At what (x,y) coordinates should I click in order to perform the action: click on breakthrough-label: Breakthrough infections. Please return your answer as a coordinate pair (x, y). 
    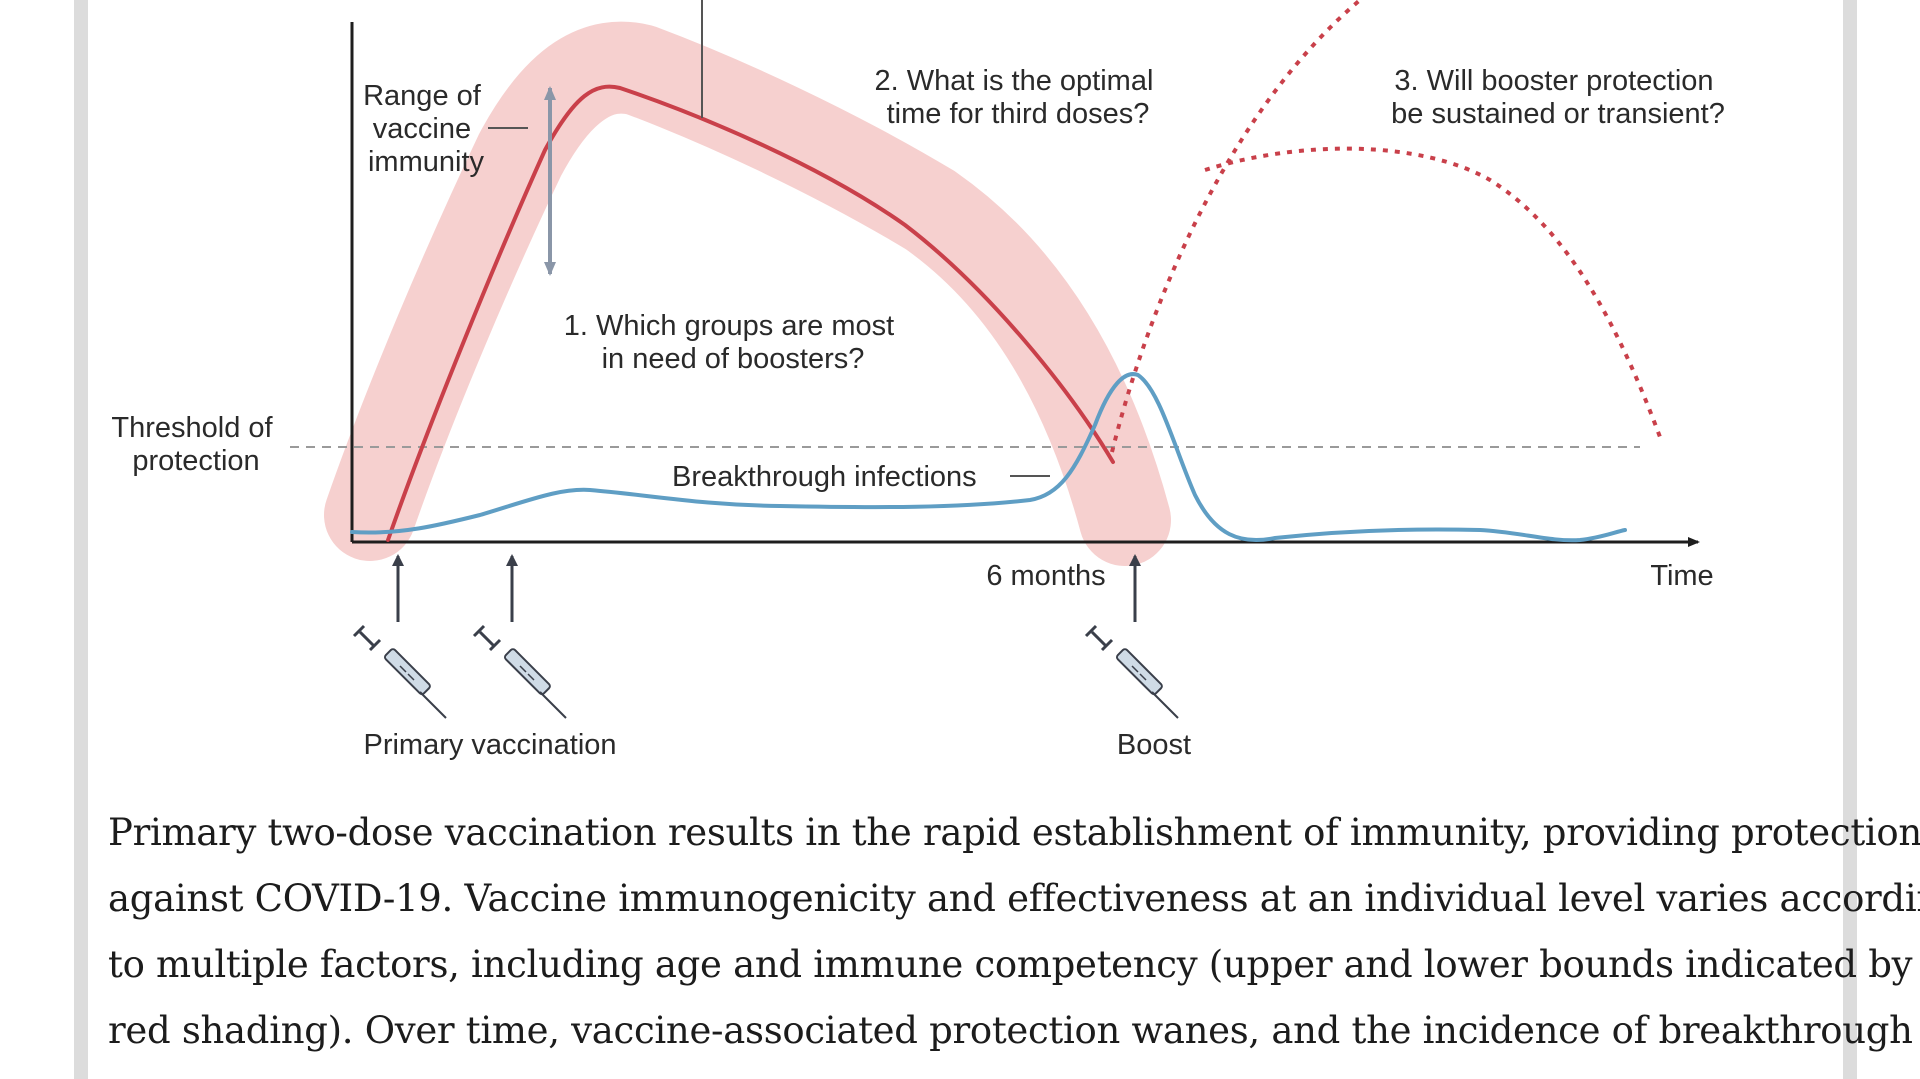
    Looking at the image, I should click on (824, 477).